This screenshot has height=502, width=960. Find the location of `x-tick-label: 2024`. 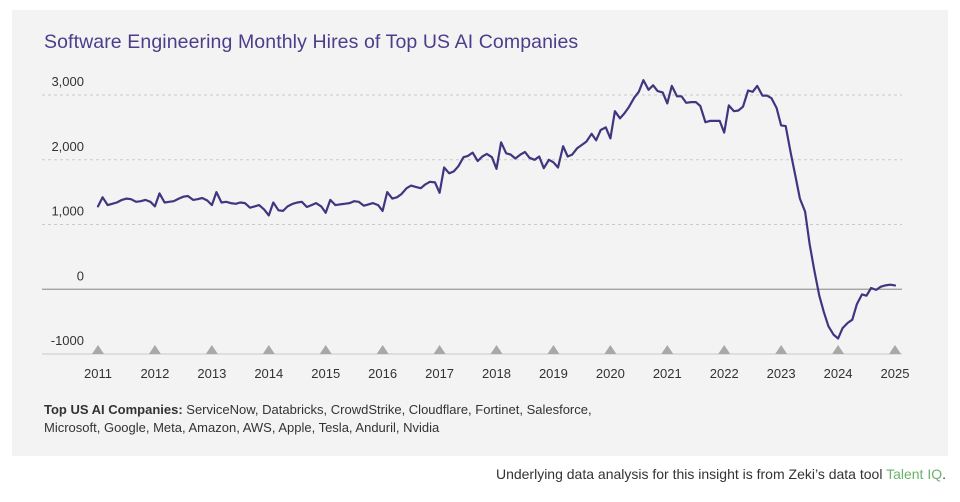

x-tick-label: 2024 is located at coordinates (838, 373).